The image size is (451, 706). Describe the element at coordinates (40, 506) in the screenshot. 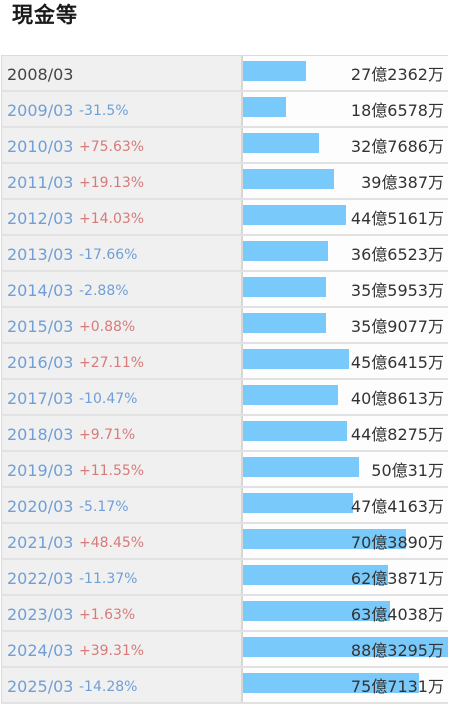

I see `period-label: 2020/03` at that location.